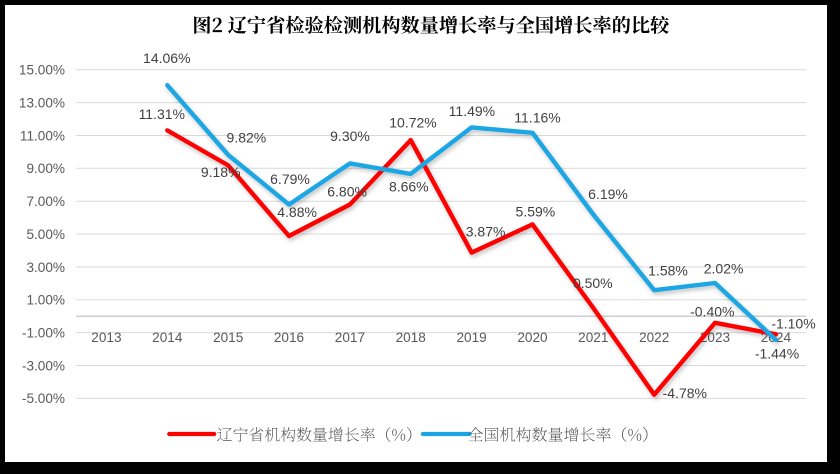 The image size is (840, 474). Describe the element at coordinates (777, 354) in the screenshot. I see `svg-text: -1.44%` at that location.